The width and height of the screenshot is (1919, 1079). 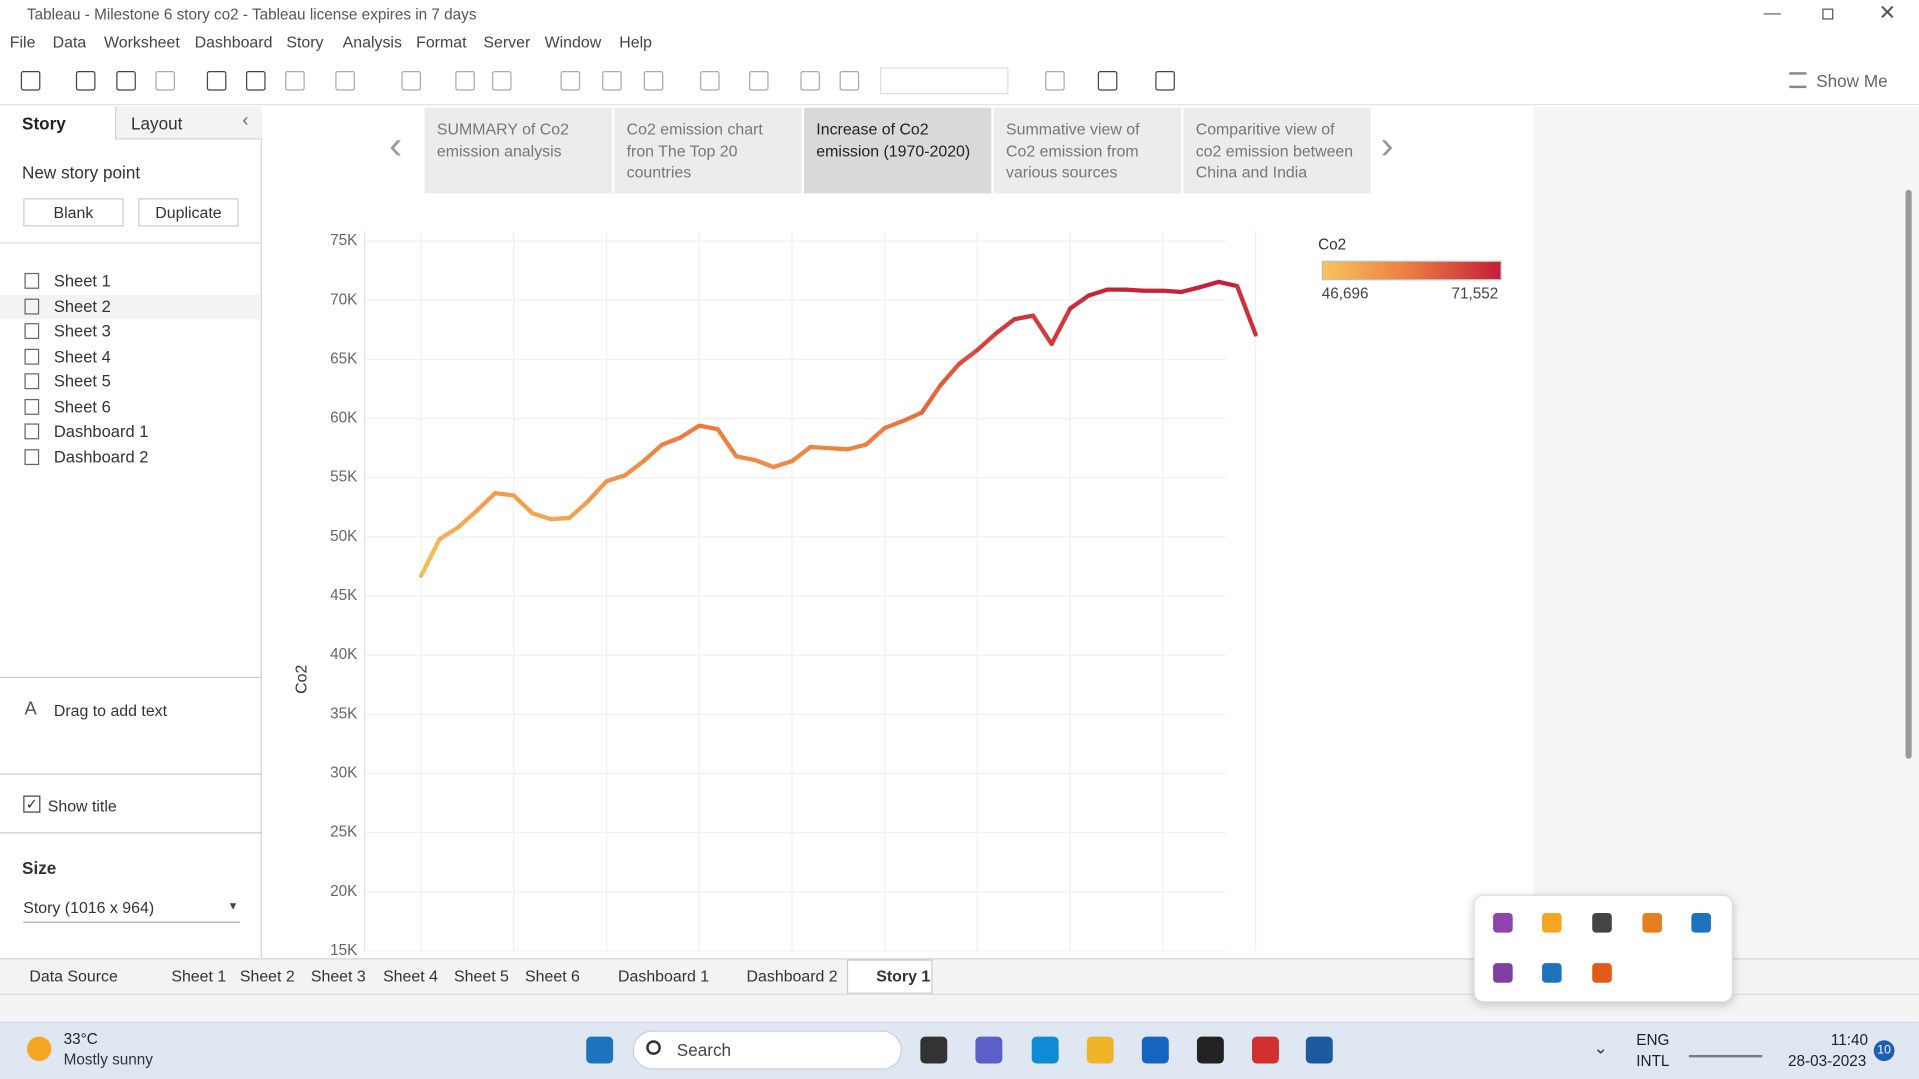 What do you see at coordinates (101, 456) in the screenshot?
I see `sheet-item: Dashboard 2` at bounding box center [101, 456].